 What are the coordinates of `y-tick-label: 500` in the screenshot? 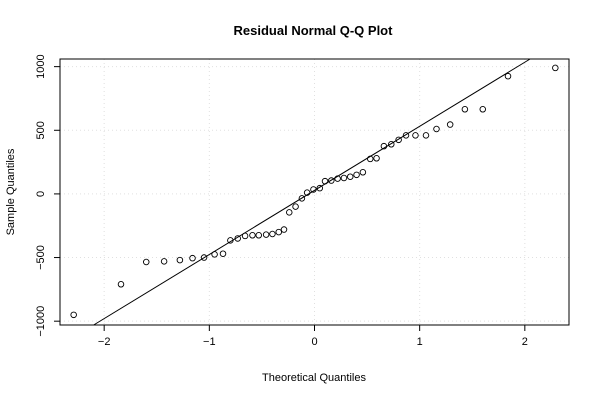 It's located at (41, 130).